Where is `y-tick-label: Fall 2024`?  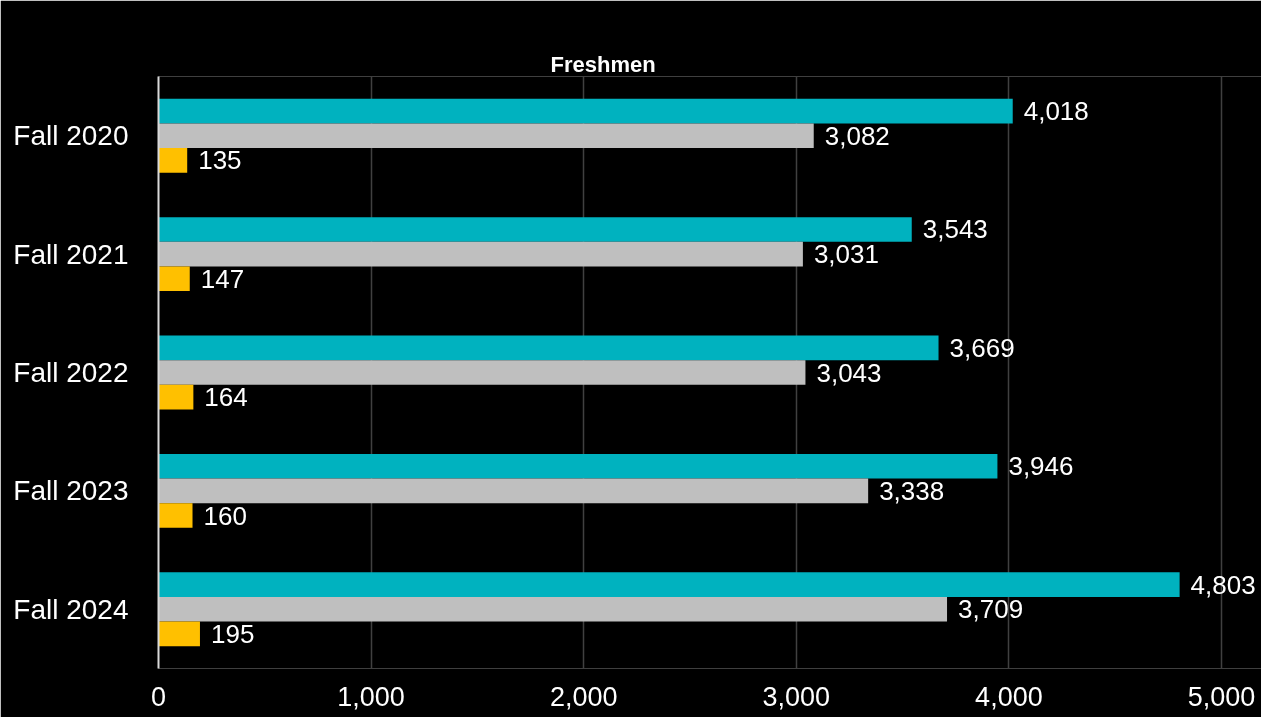
y-tick-label: Fall 2024 is located at coordinates (71, 609).